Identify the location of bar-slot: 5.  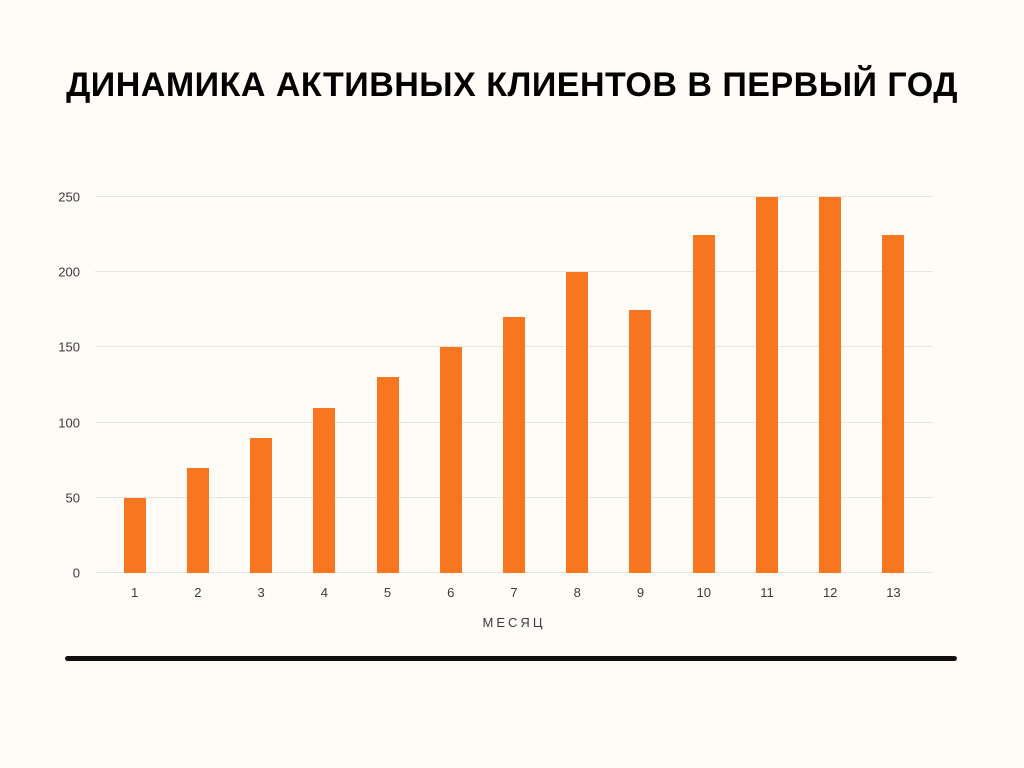
(387, 398).